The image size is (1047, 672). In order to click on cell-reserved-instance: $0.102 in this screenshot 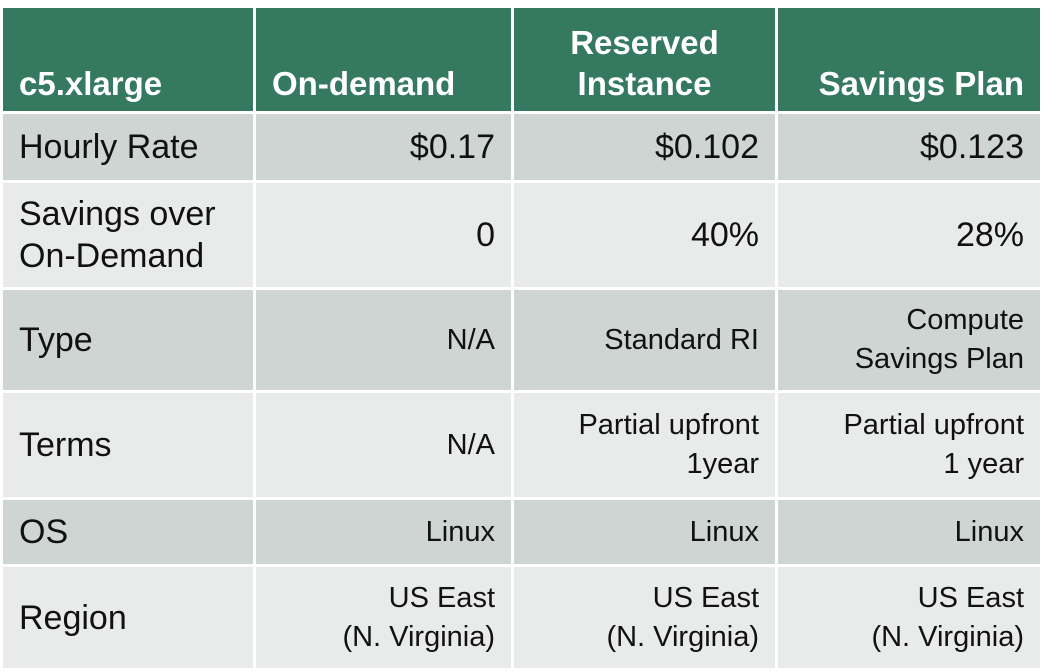, I will do `click(644, 147)`.